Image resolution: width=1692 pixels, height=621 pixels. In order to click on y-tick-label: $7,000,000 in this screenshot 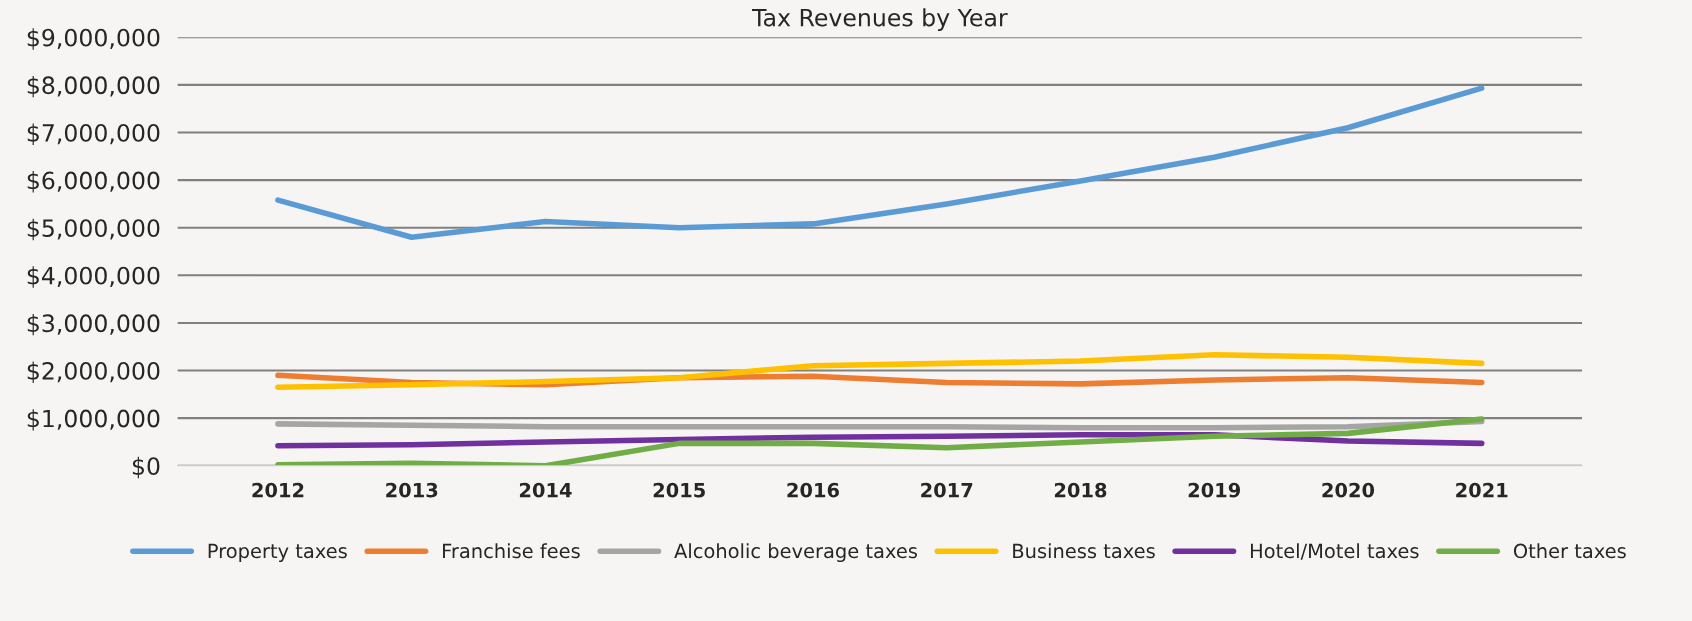, I will do `click(93, 134)`.